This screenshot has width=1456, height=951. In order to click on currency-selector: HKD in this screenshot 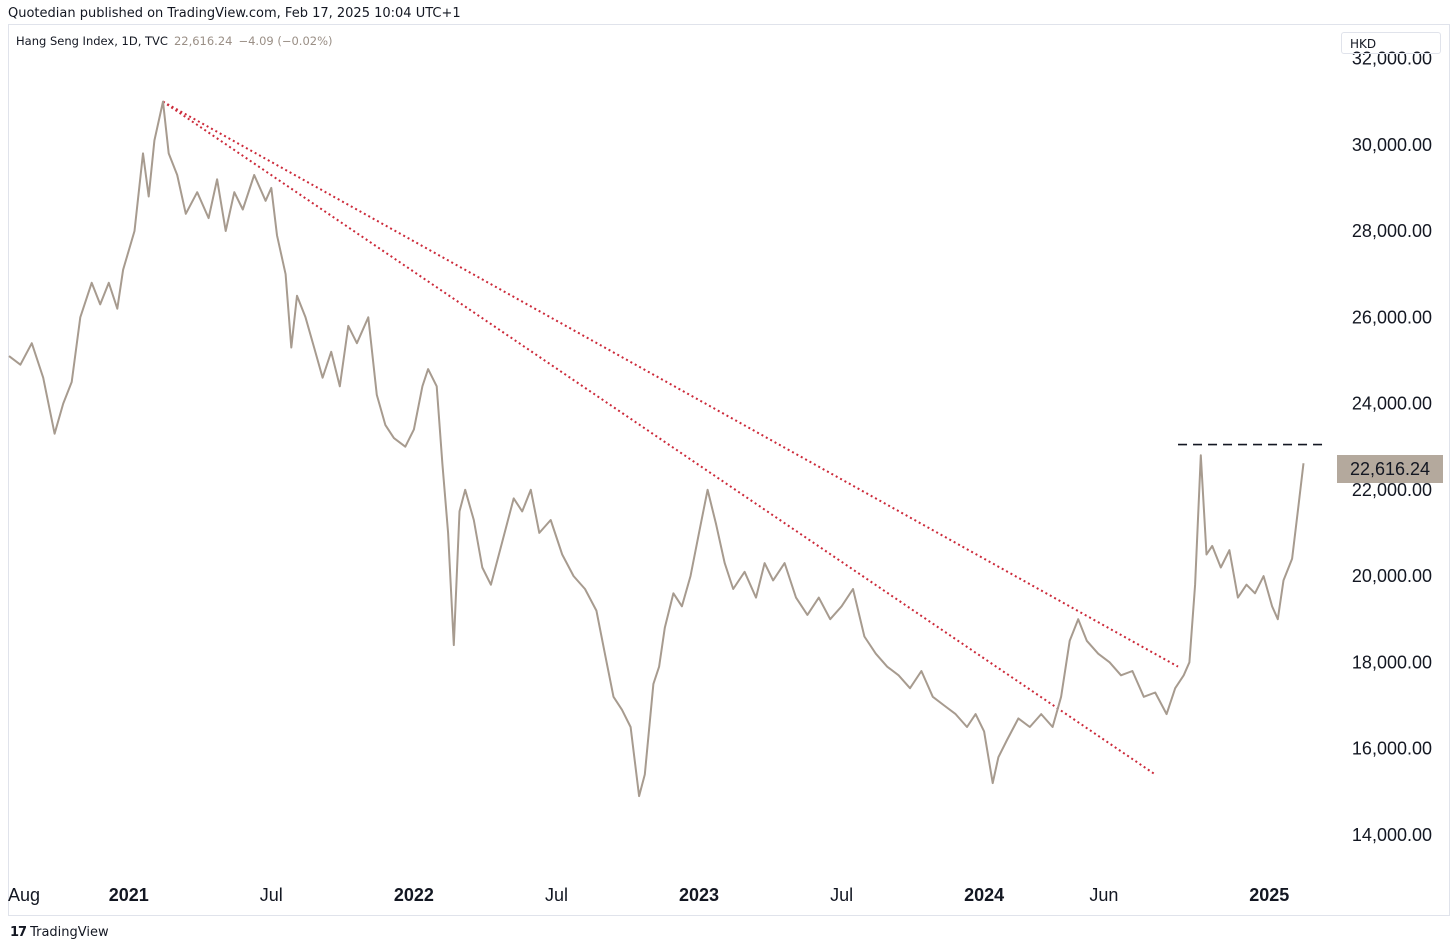, I will do `click(1391, 43)`.